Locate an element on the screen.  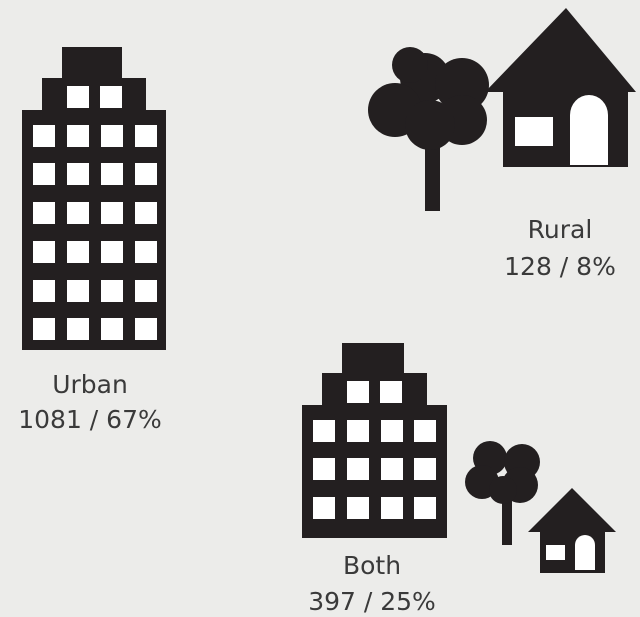
rural-tree is located at coordinates (428, 129).